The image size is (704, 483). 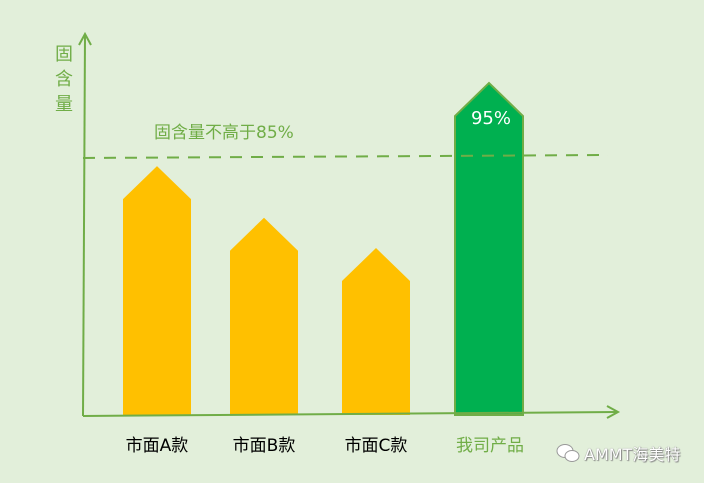 I want to click on threshold-label: 固含量不高于85%, so click(x=224, y=133).